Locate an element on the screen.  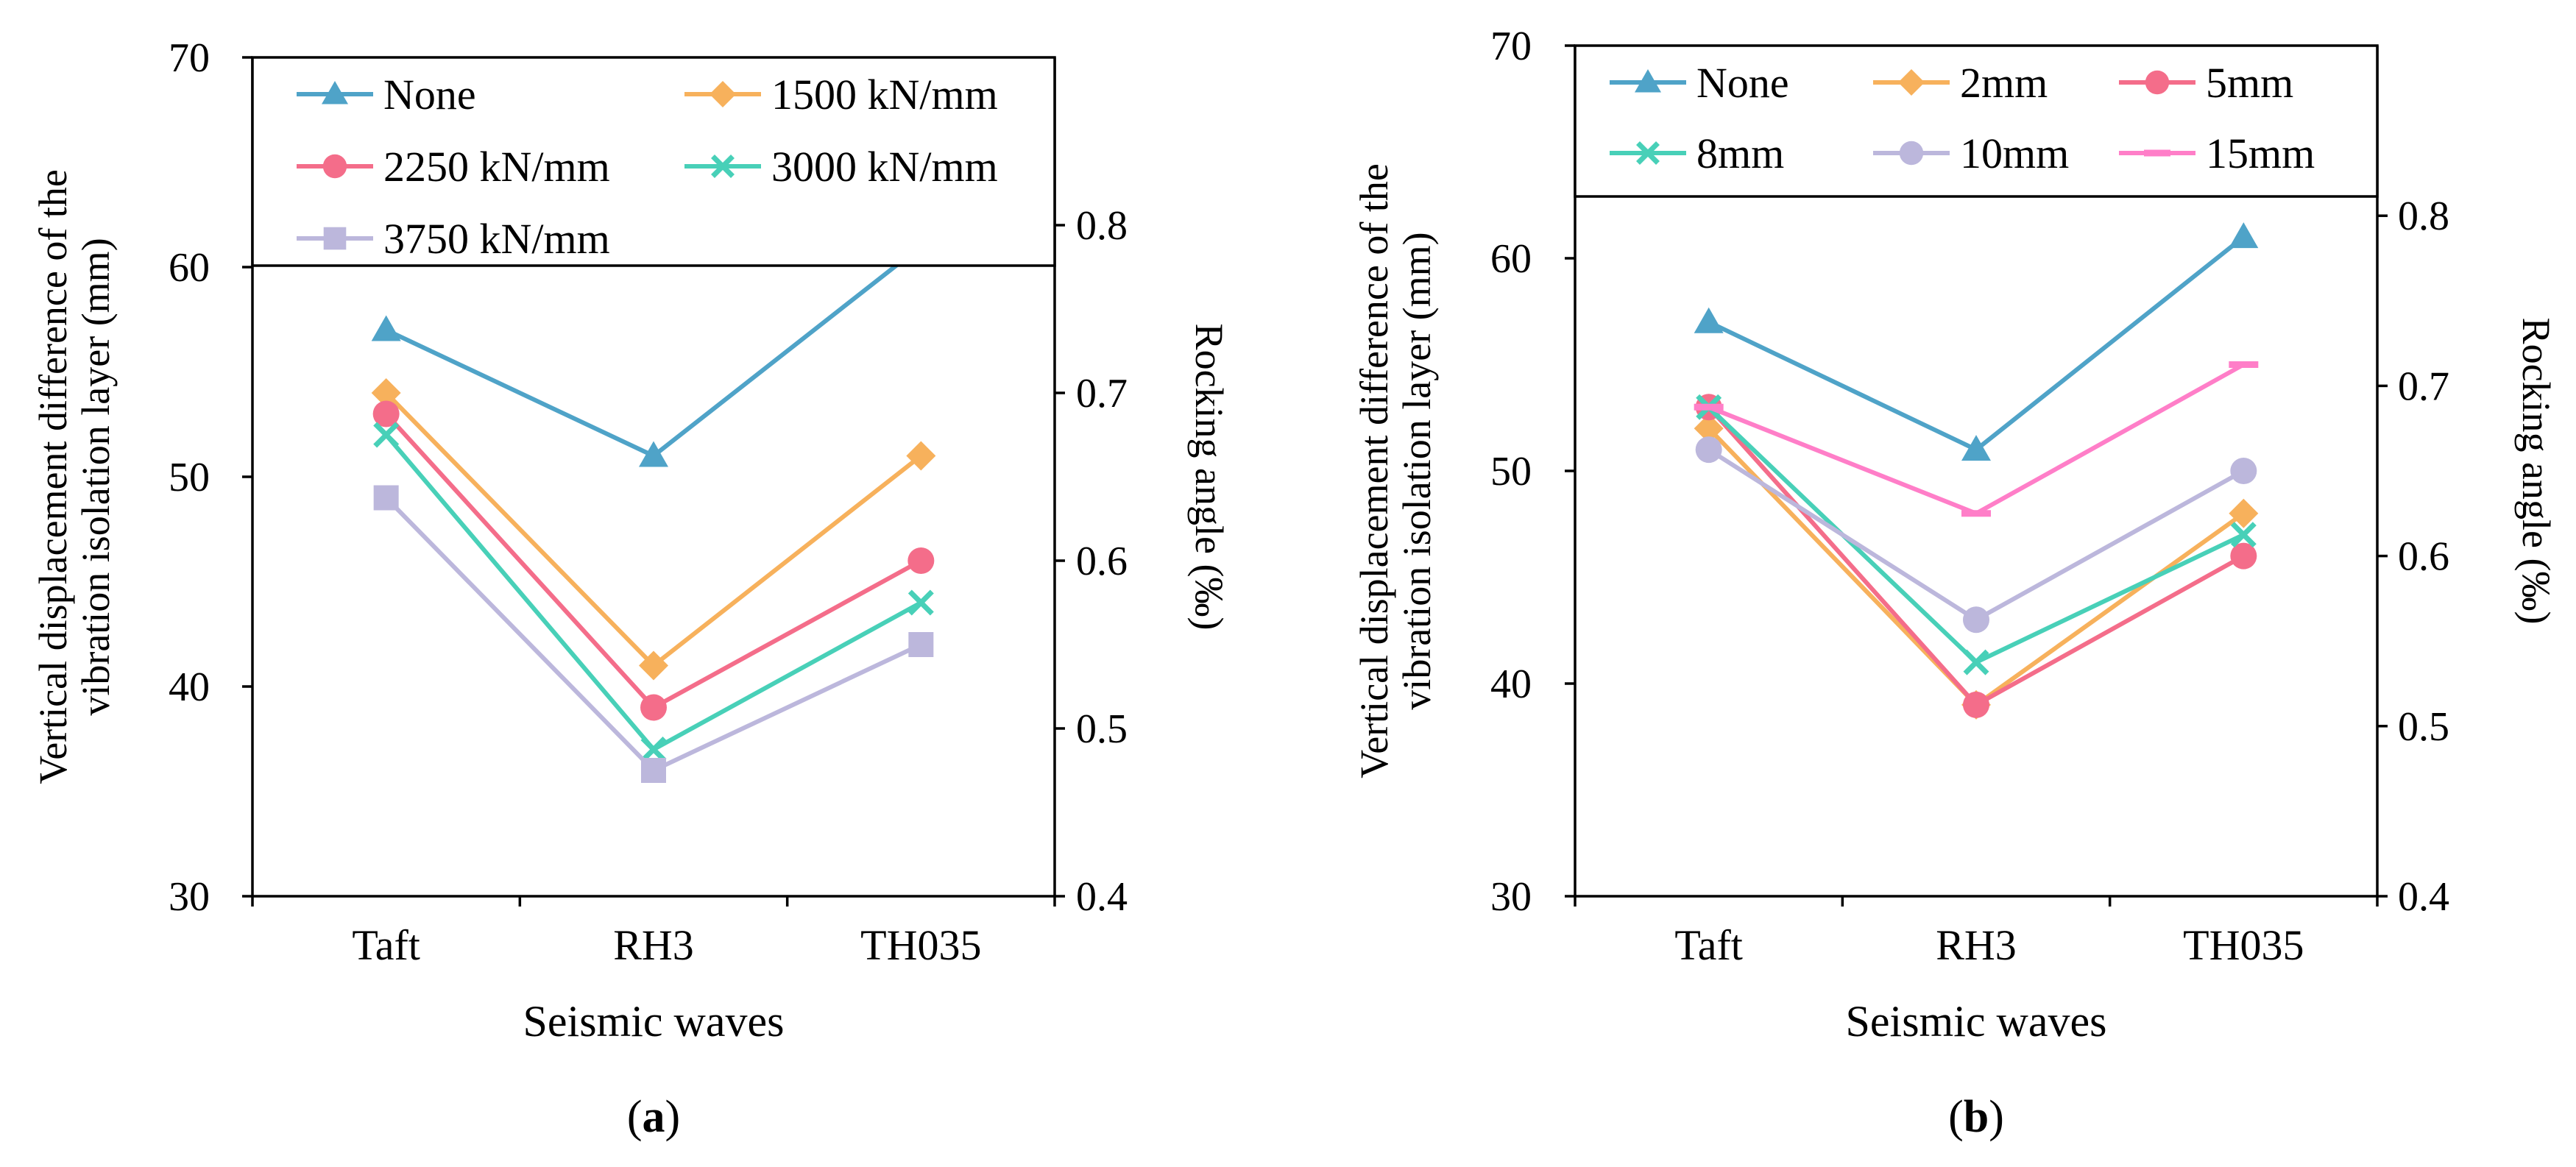
legend-entry: 5mm is located at coordinates (2206, 83).